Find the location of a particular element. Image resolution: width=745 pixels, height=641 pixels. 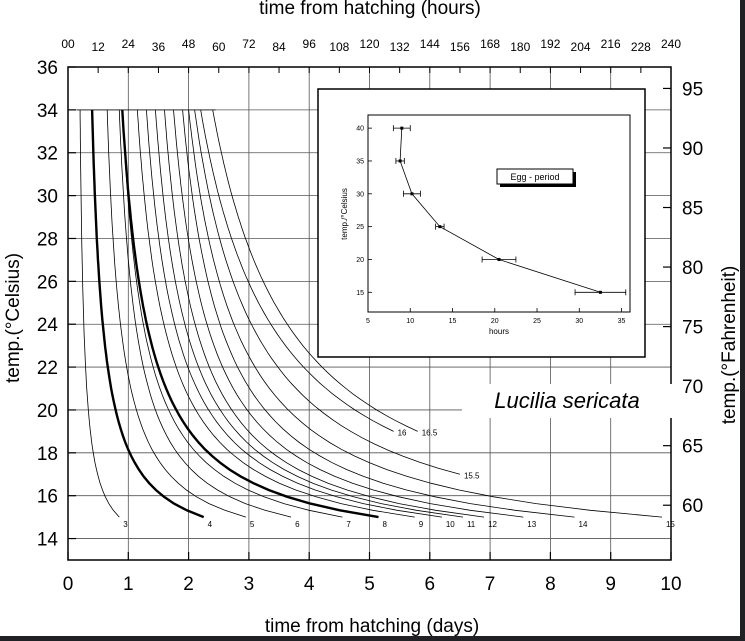

y-tick-label: 32 is located at coordinates (47, 154).